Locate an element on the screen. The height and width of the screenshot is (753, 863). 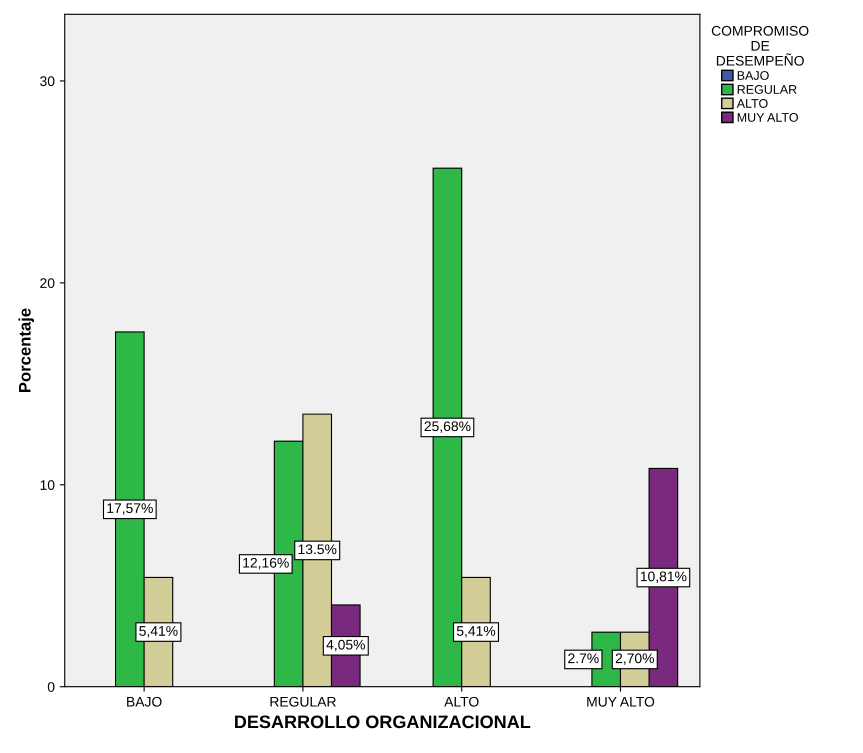
data-label: 10,81% is located at coordinates (663, 577).